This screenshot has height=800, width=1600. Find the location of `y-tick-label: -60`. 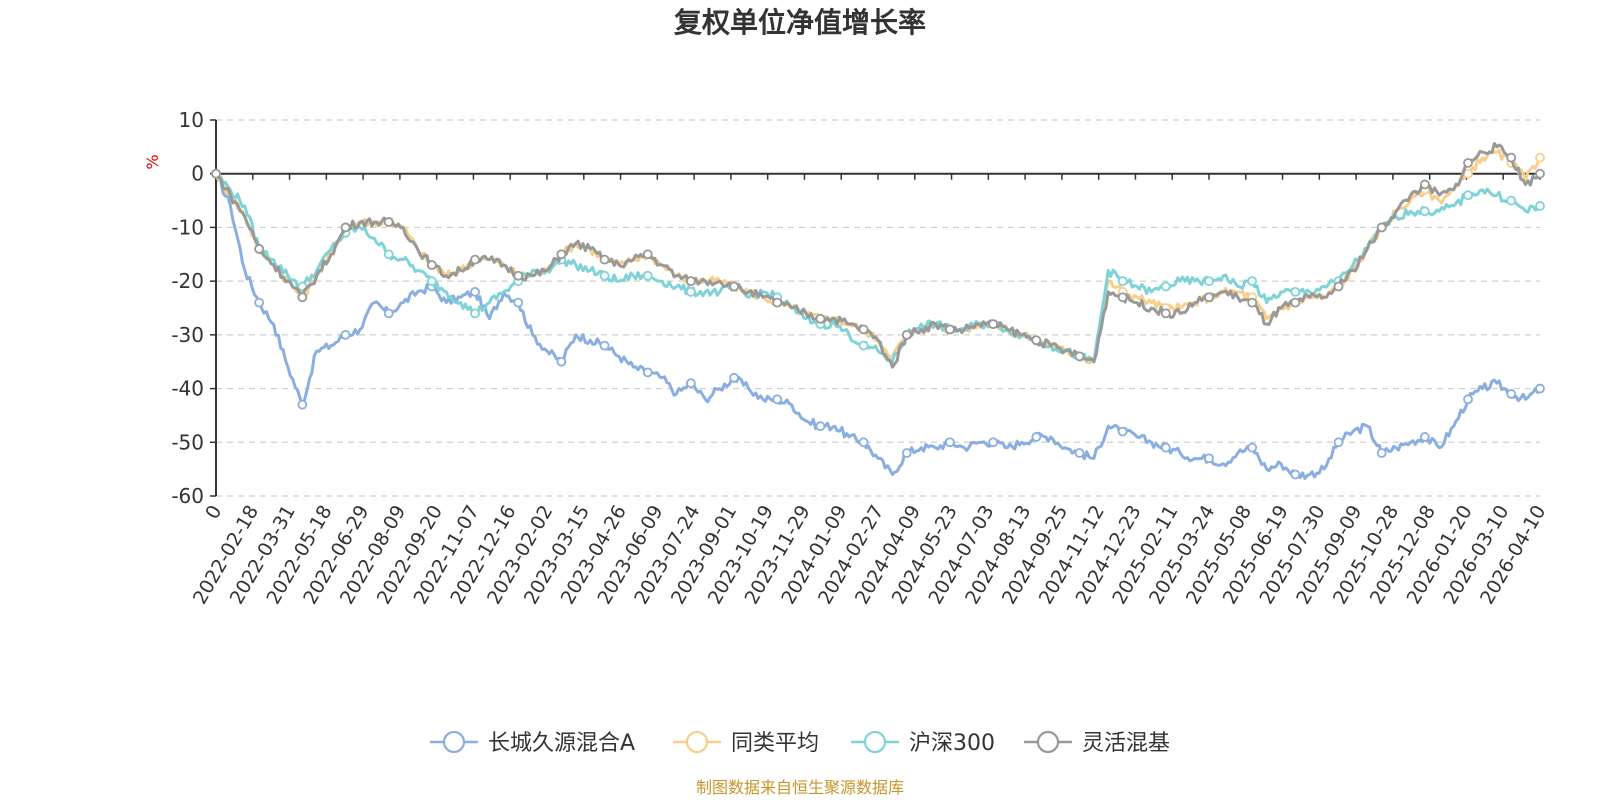

y-tick-label: -60 is located at coordinates (187, 496).